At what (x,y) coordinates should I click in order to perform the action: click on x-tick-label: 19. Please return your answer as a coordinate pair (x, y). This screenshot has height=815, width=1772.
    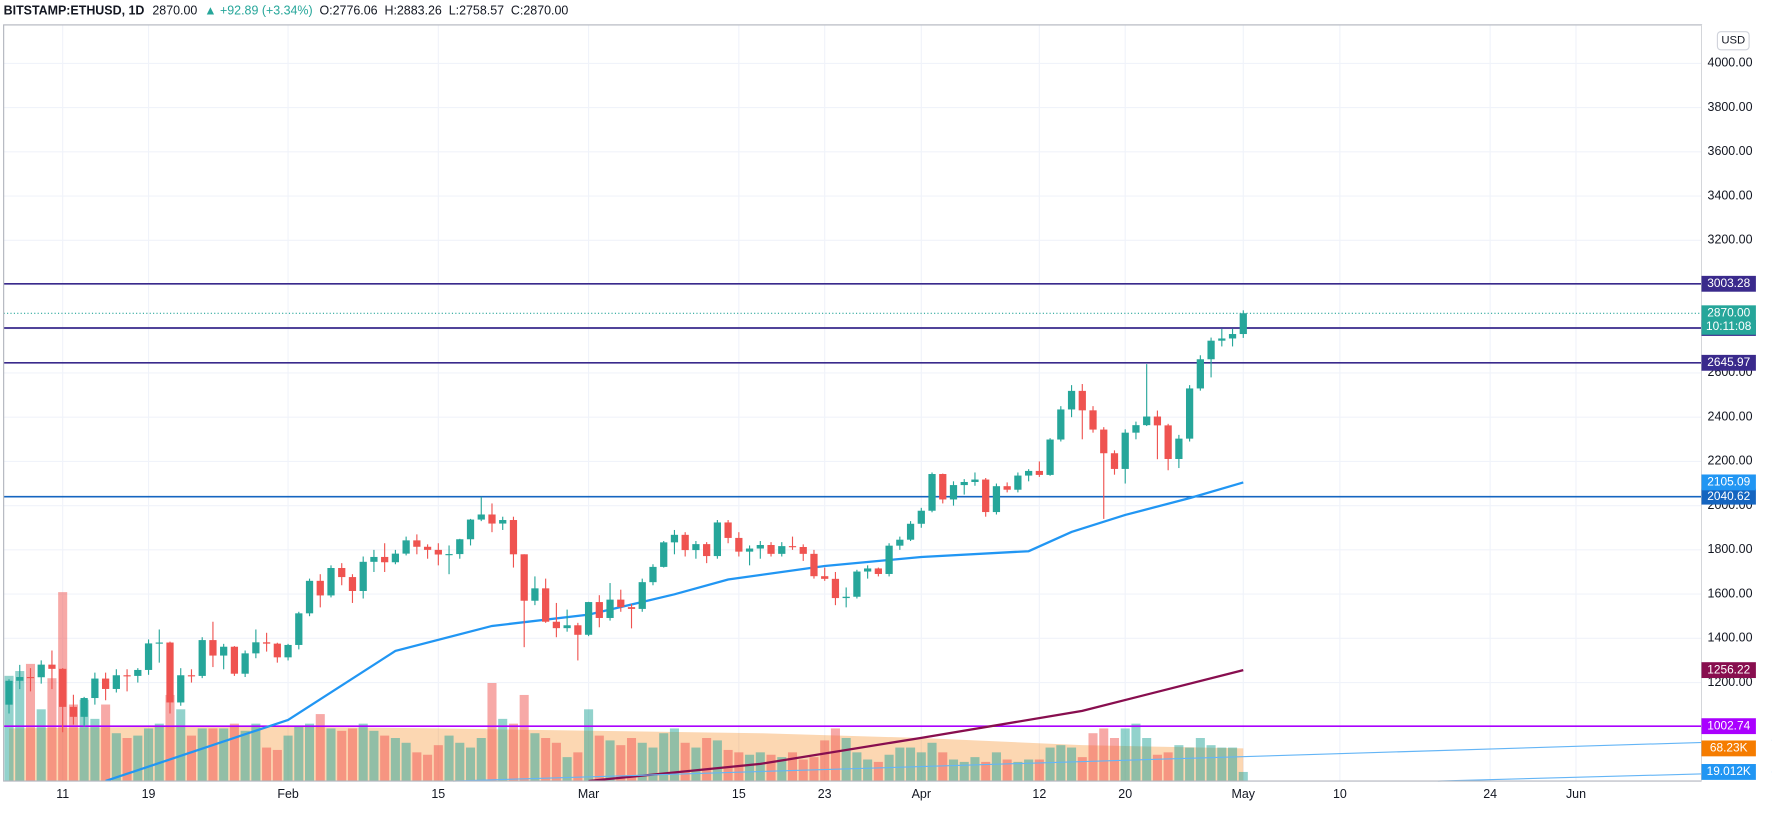
    Looking at the image, I should click on (149, 794).